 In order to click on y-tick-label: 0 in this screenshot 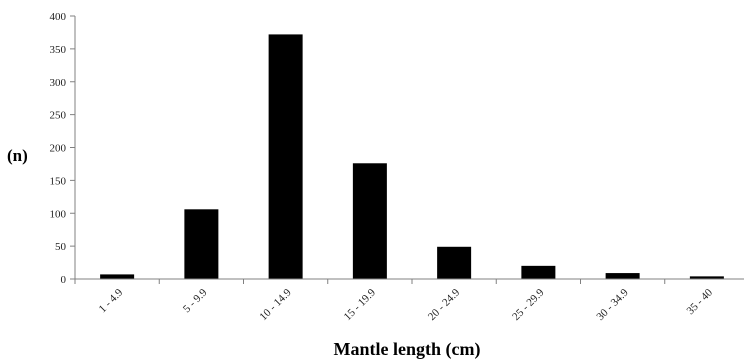, I will do `click(64, 280)`.